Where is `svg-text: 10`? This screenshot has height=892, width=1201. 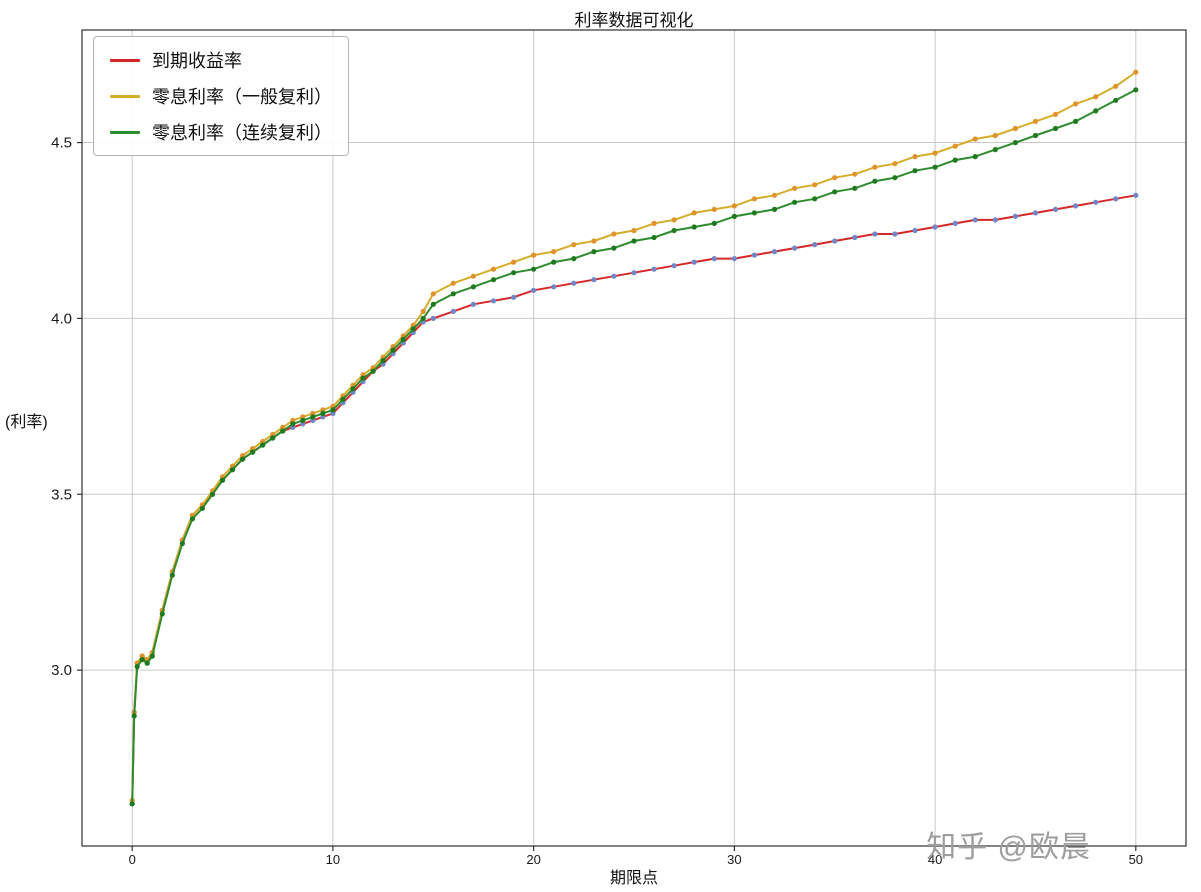 svg-text: 10 is located at coordinates (333, 859).